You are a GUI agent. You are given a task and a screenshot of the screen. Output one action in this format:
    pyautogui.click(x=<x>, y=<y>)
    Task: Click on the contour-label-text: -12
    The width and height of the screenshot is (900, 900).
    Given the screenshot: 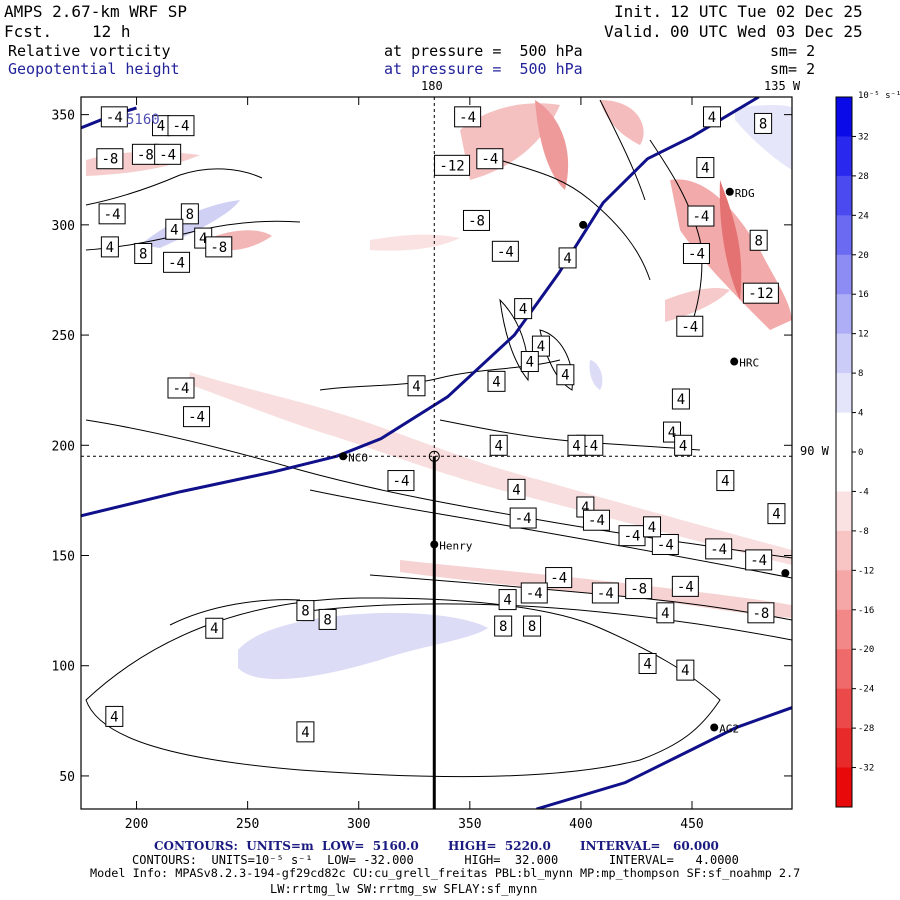 What is the action you would take?
    pyautogui.click(x=760, y=294)
    